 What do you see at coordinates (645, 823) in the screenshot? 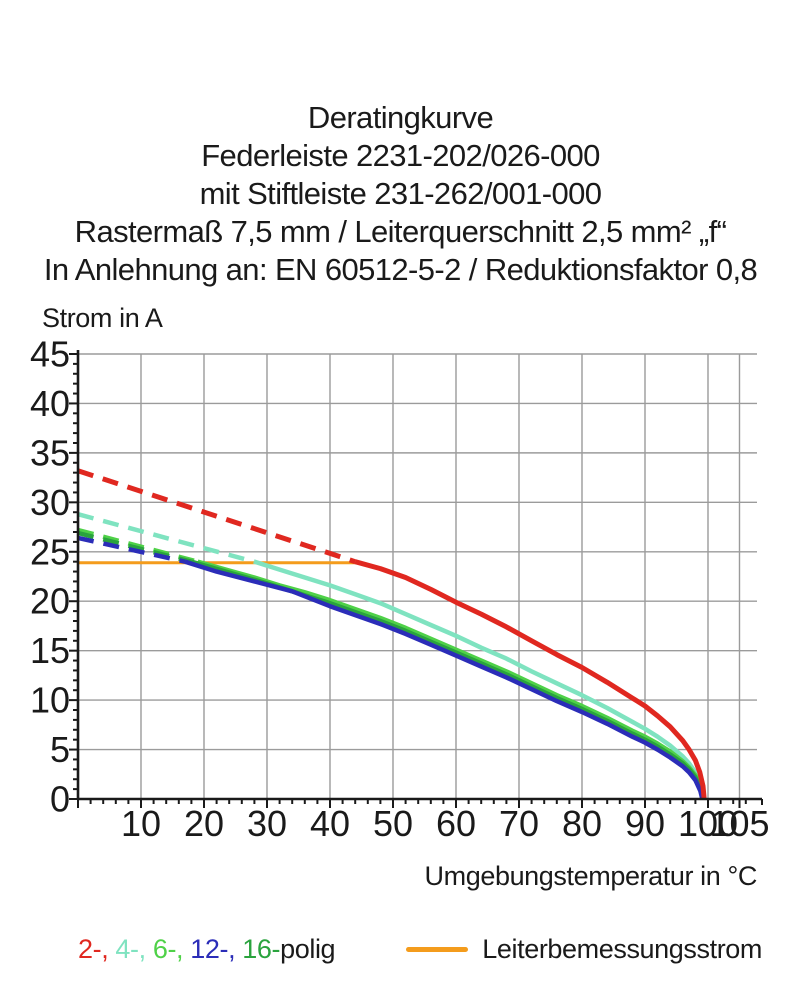
I see `svg-text: 90` at bounding box center [645, 823].